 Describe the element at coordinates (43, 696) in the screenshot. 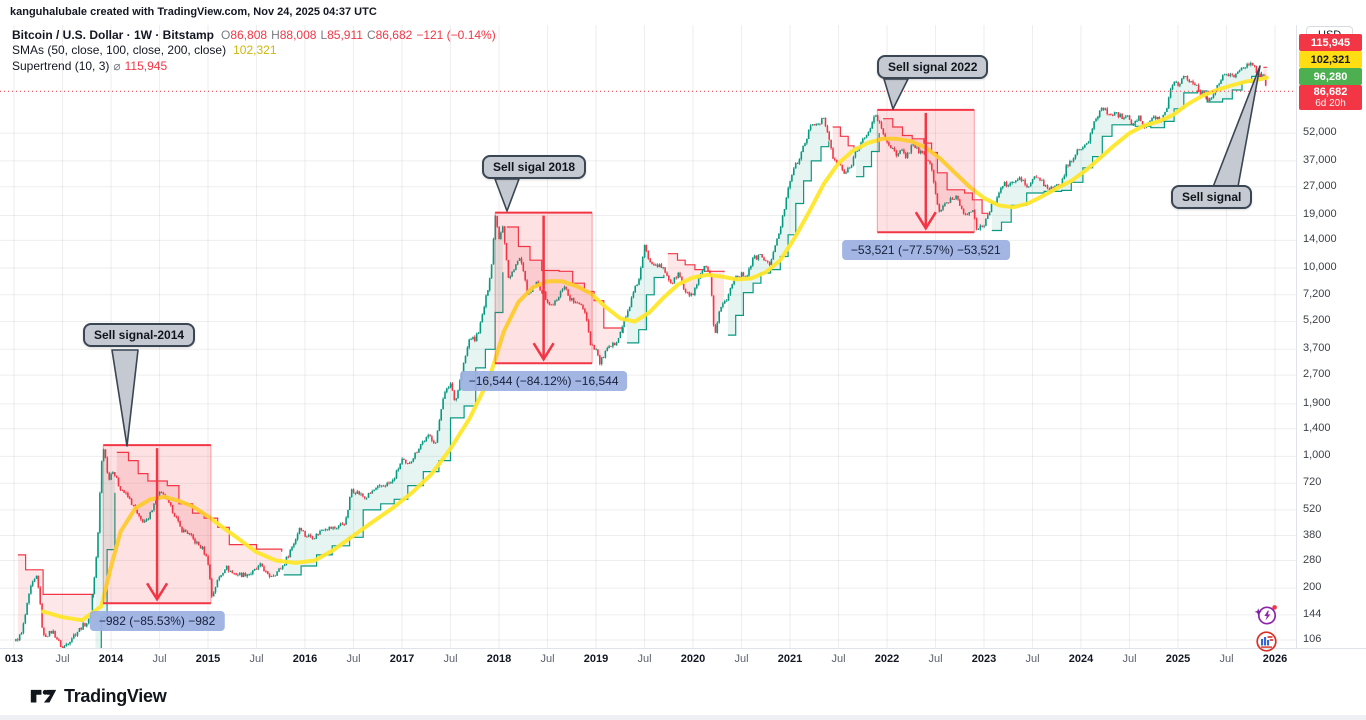

I see `tradingview-logo-icon` at that location.